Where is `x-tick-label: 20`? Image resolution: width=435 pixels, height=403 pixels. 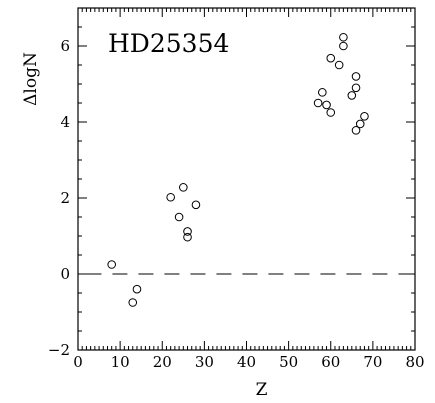 x-tick-label: 20 is located at coordinates (162, 362).